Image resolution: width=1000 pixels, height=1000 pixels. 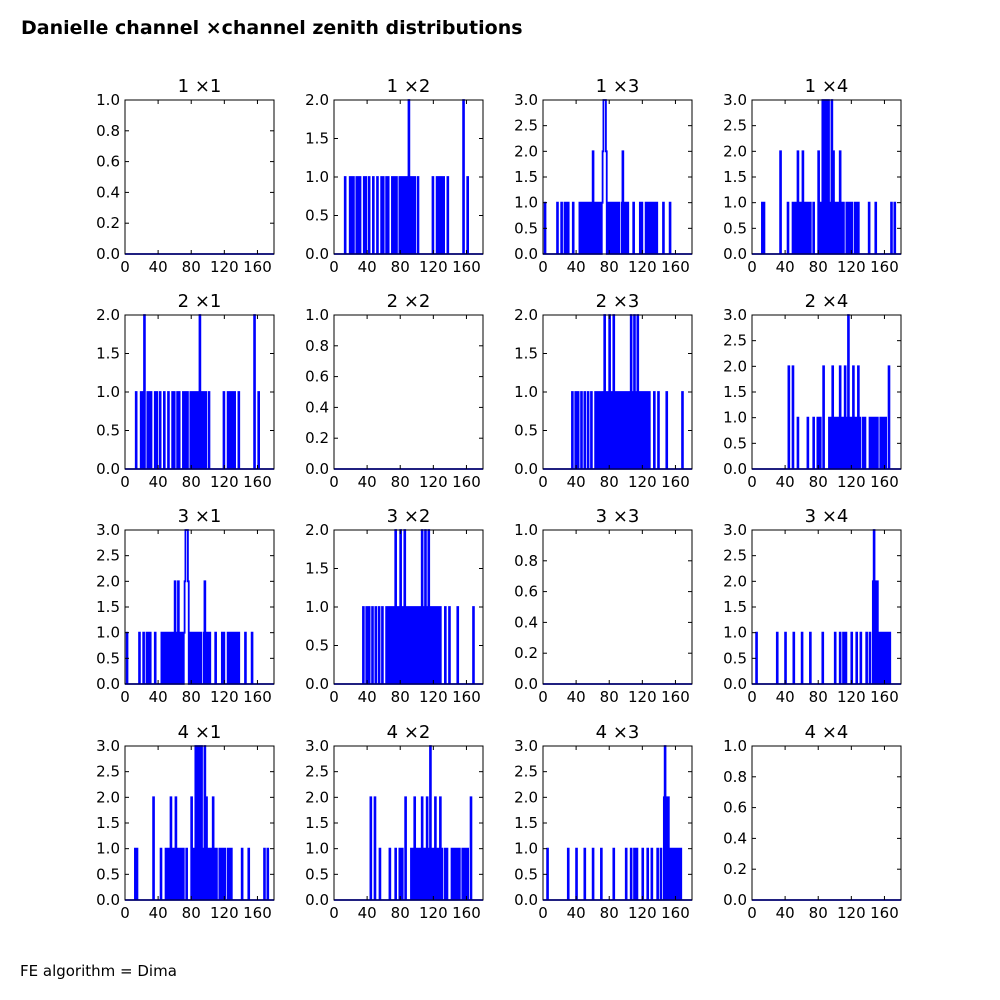 I want to click on subplot-2-2: 2 ×2 0 40 80 120 160 0.0 0.2 0.4 0.6 0.8 1.0, so click(x=394, y=391).